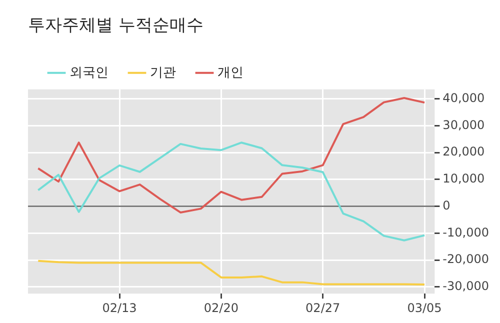 The height and width of the screenshot is (323, 500). Describe the element at coordinates (89, 72) in the screenshot. I see `legend-label: 외국인` at that location.